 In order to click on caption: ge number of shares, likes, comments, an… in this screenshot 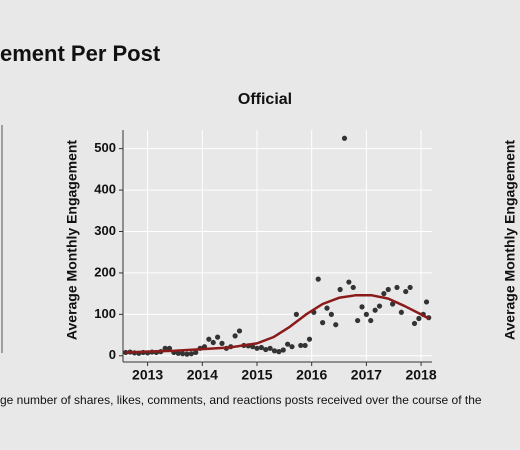, I will do `click(241, 400)`.